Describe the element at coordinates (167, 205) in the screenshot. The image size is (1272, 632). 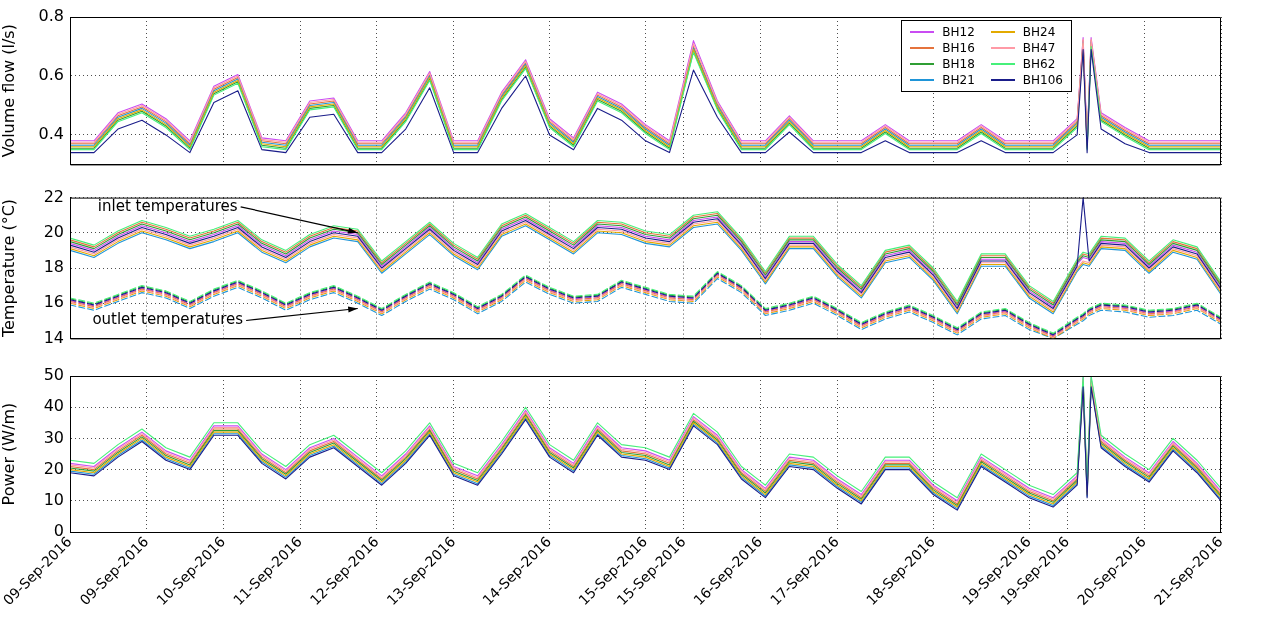
I see `annotation: inlet temperatures` at that location.